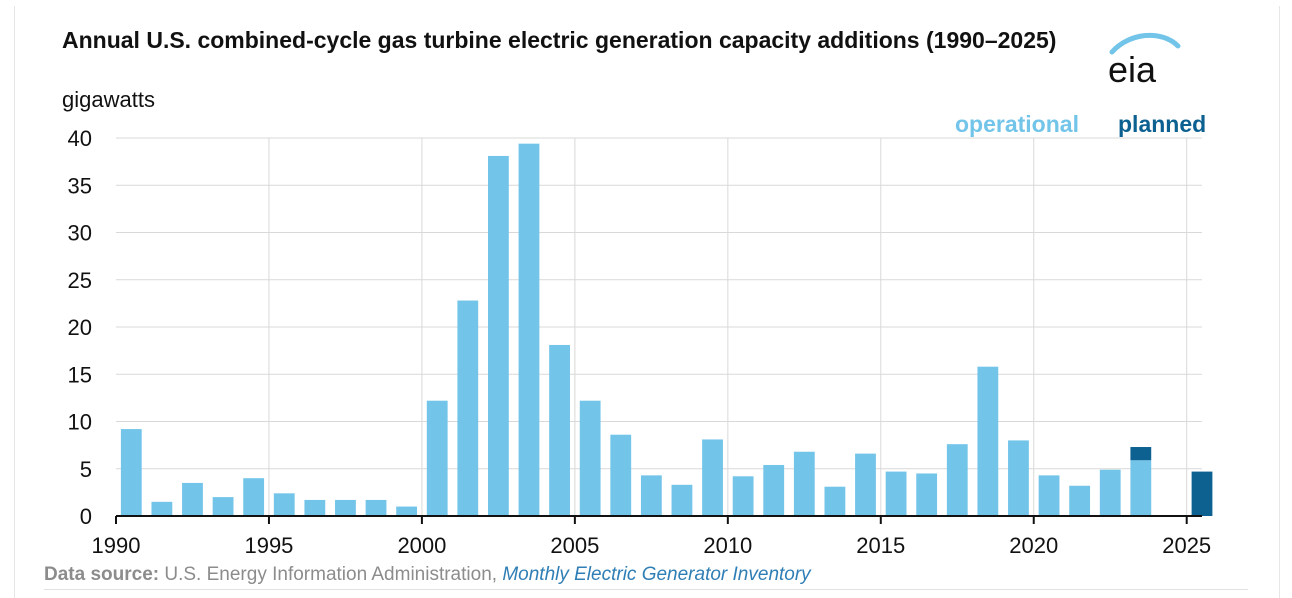 This screenshot has width=1292, height=598. What do you see at coordinates (1017, 124) in the screenshot?
I see `legend-operational: operational` at bounding box center [1017, 124].